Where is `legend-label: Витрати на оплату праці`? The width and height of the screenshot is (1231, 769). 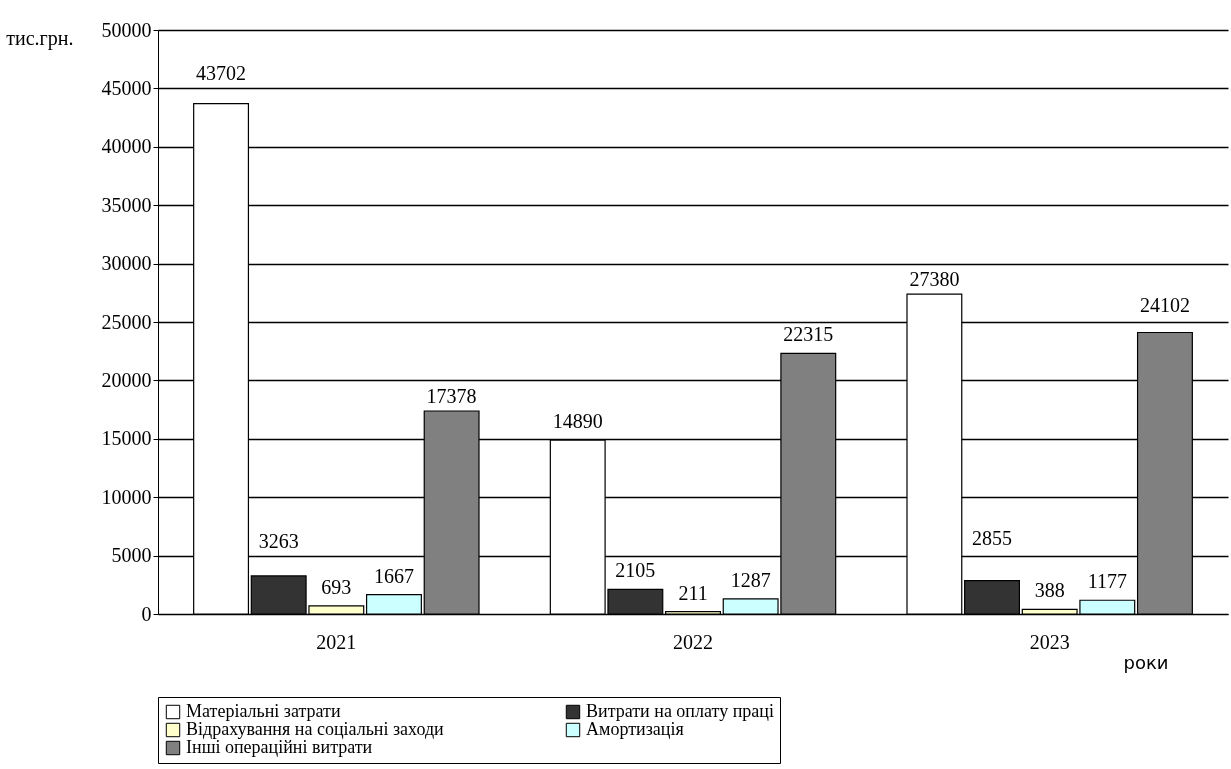
legend-label: Витрати на оплату праці is located at coordinates (680, 711).